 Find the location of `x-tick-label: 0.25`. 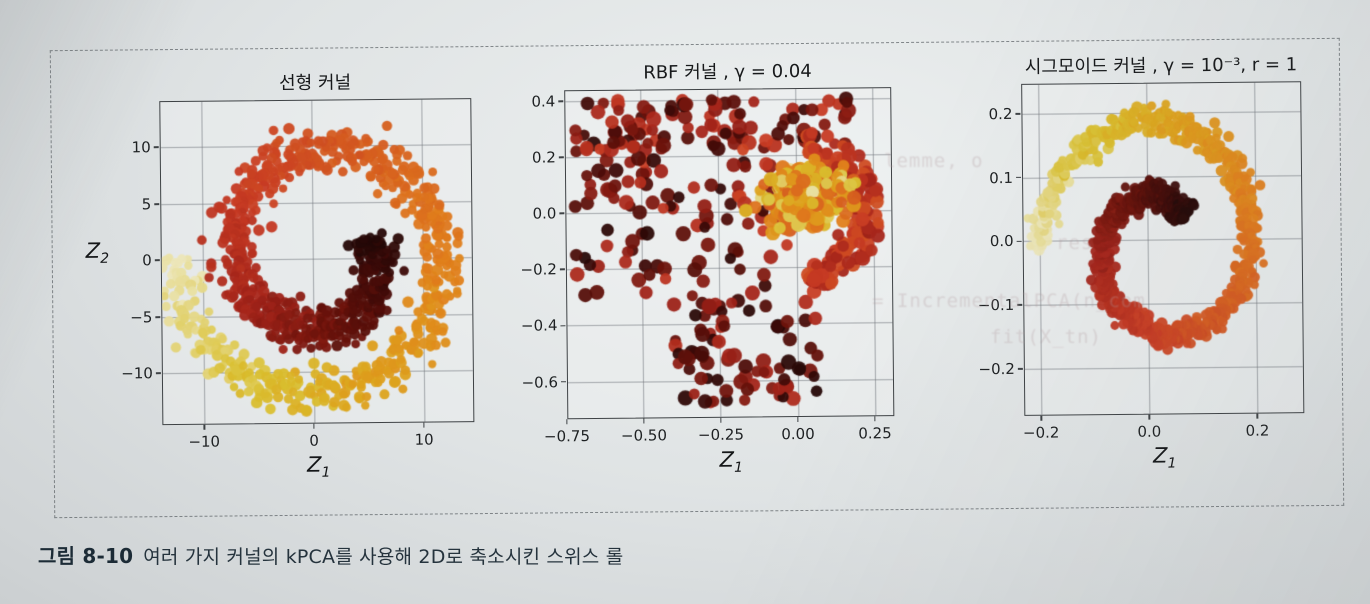

x-tick-label: 0.25 is located at coordinates (875, 433).